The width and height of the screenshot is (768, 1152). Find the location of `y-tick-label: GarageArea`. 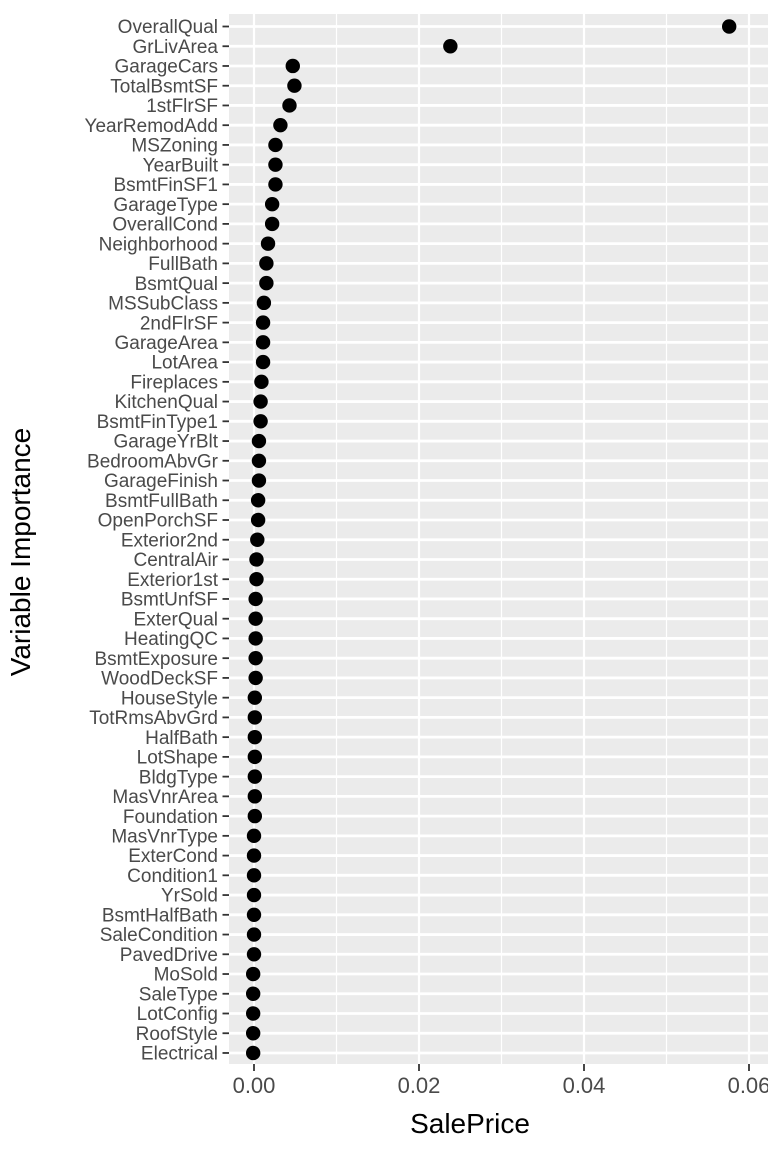

y-tick-label: GarageArea is located at coordinates (166, 343).